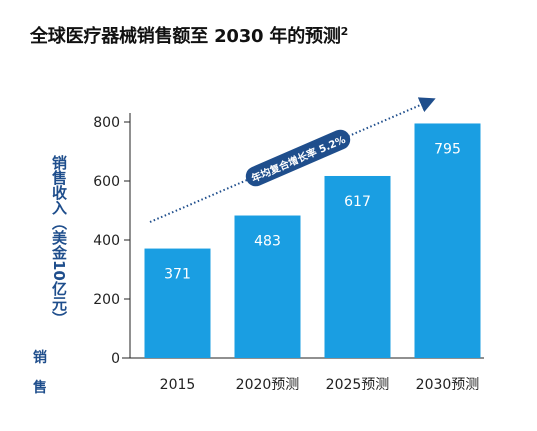 This screenshot has height=431, width=537. What do you see at coordinates (189, 36) in the screenshot?
I see `chart-title: 全球医疗器械销售额至 2030 年的预测2` at bounding box center [189, 36].